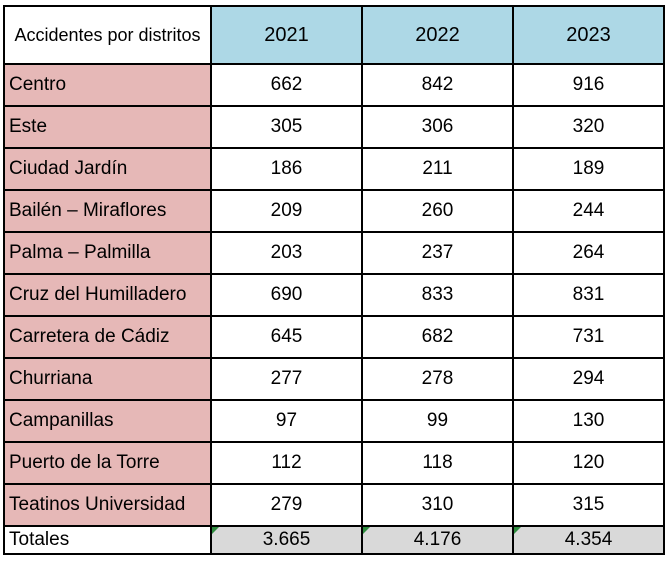  What do you see at coordinates (437, 505) in the screenshot?
I see `value-cell: 310` at bounding box center [437, 505].